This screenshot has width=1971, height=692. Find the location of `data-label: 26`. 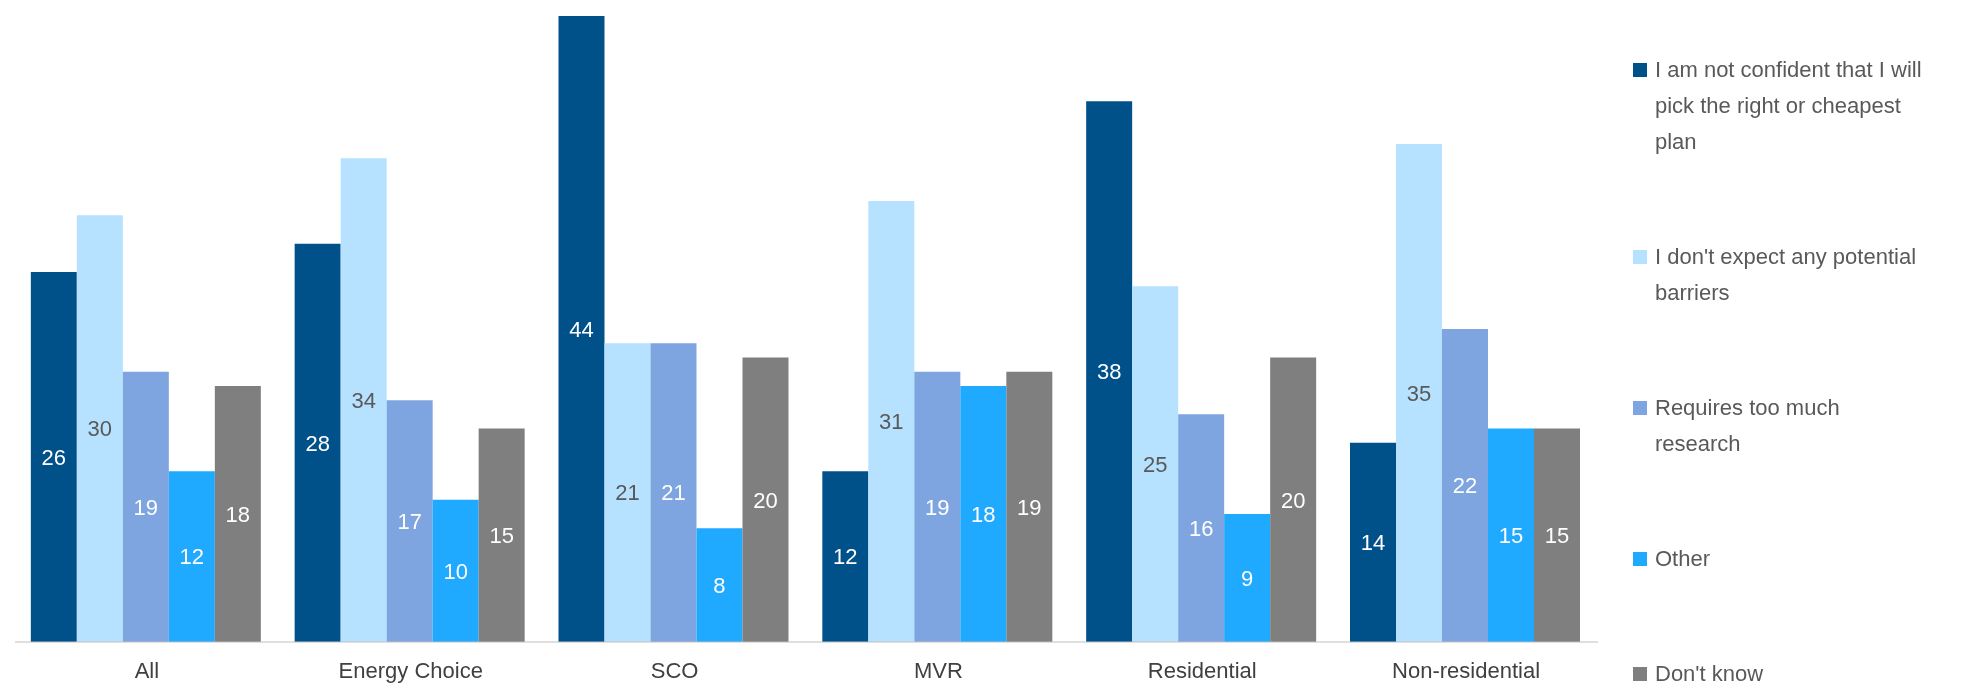

data-label: 26 is located at coordinates (54, 457).